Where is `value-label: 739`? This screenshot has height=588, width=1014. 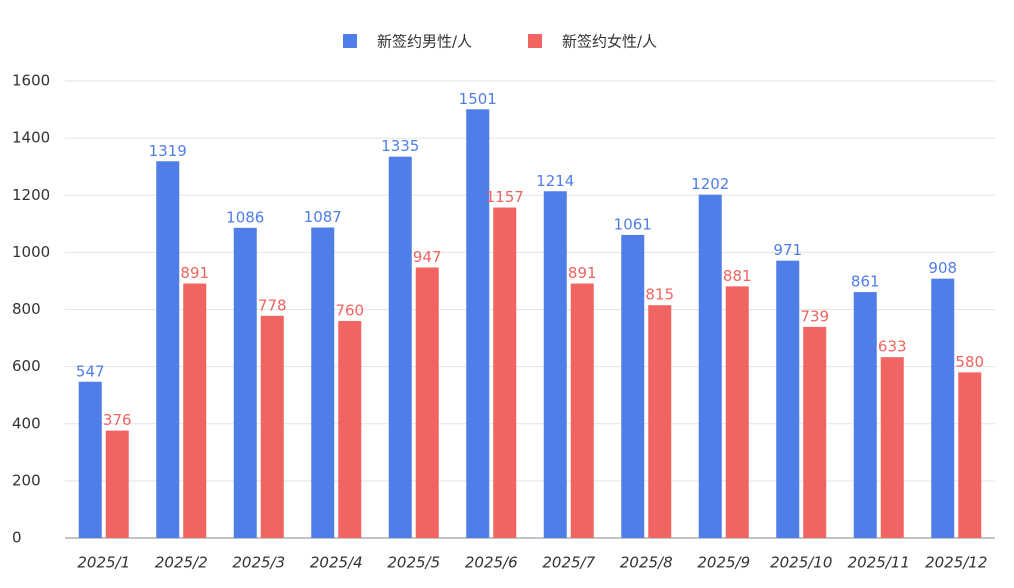 value-label: 739 is located at coordinates (814, 316).